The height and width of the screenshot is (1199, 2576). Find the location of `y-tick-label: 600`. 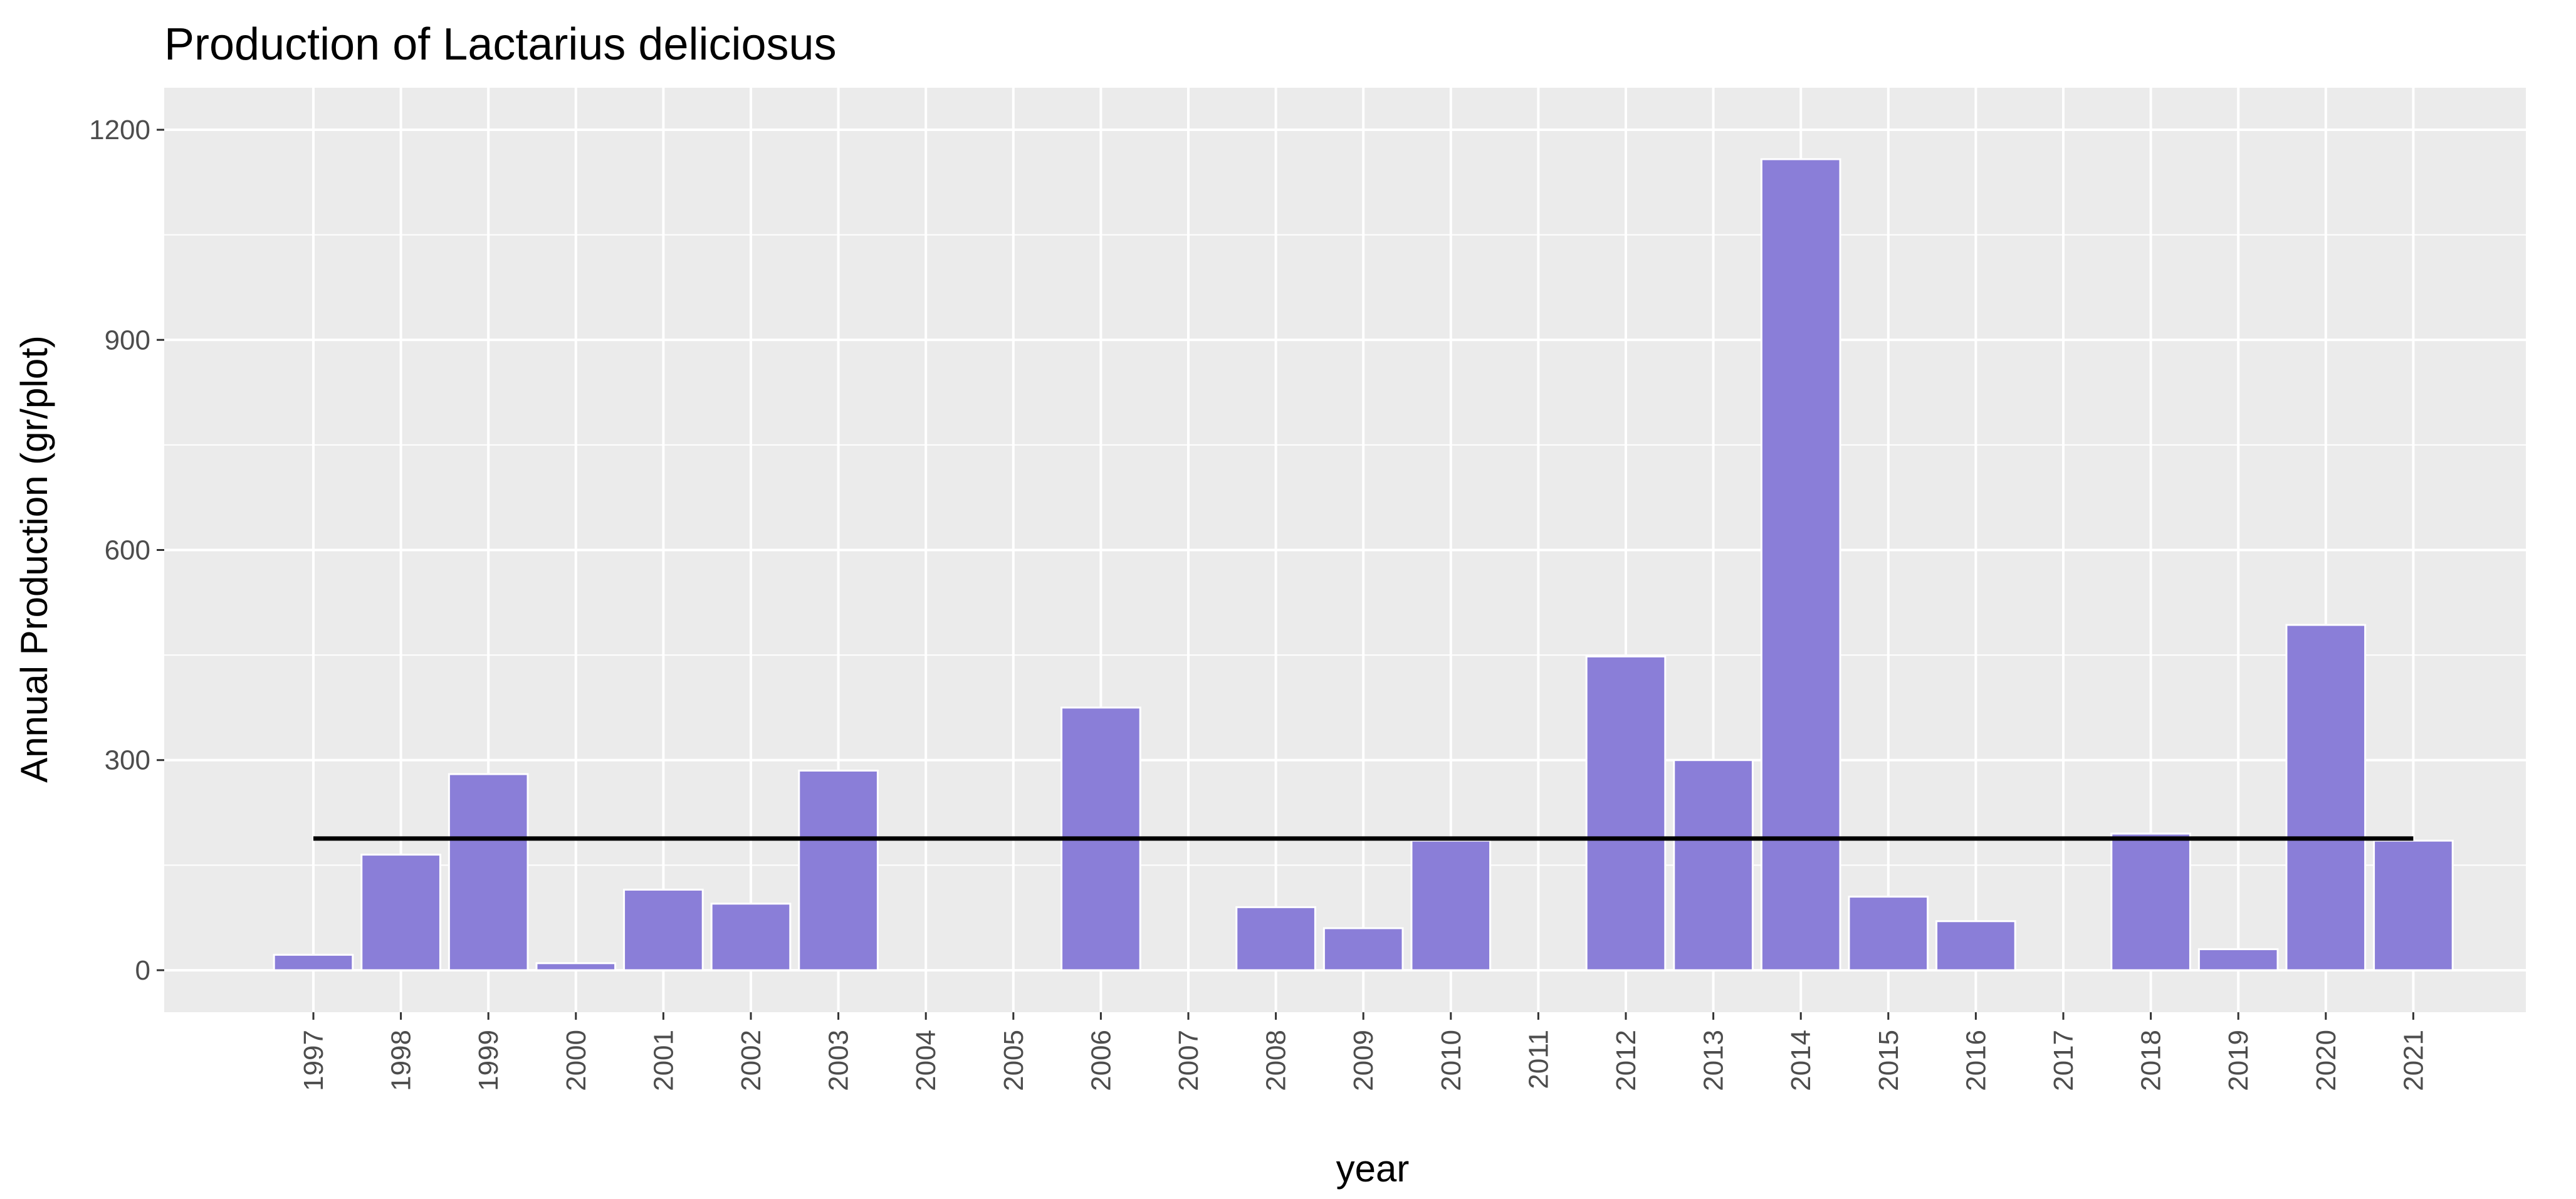

y-tick-label: 600 is located at coordinates (127, 550).